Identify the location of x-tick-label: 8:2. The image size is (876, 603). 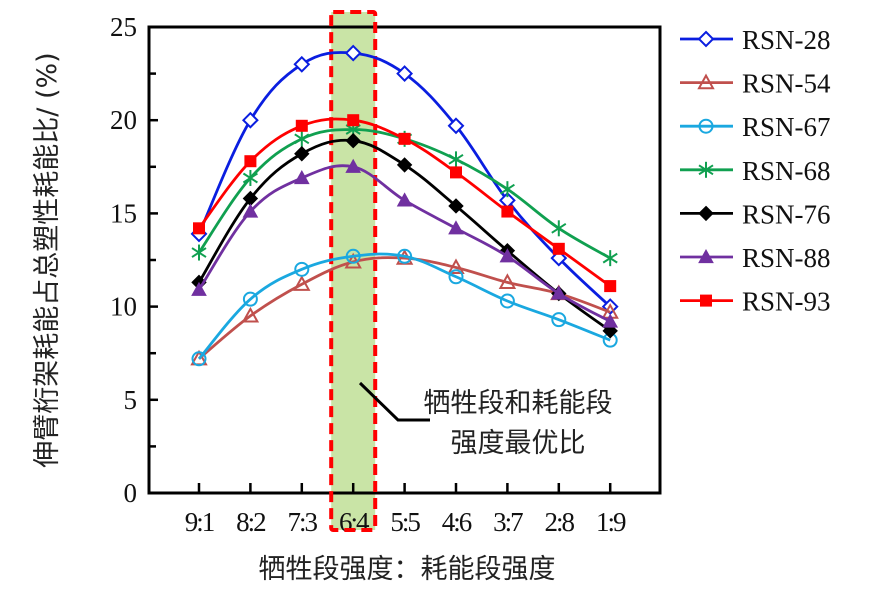
(251, 522).